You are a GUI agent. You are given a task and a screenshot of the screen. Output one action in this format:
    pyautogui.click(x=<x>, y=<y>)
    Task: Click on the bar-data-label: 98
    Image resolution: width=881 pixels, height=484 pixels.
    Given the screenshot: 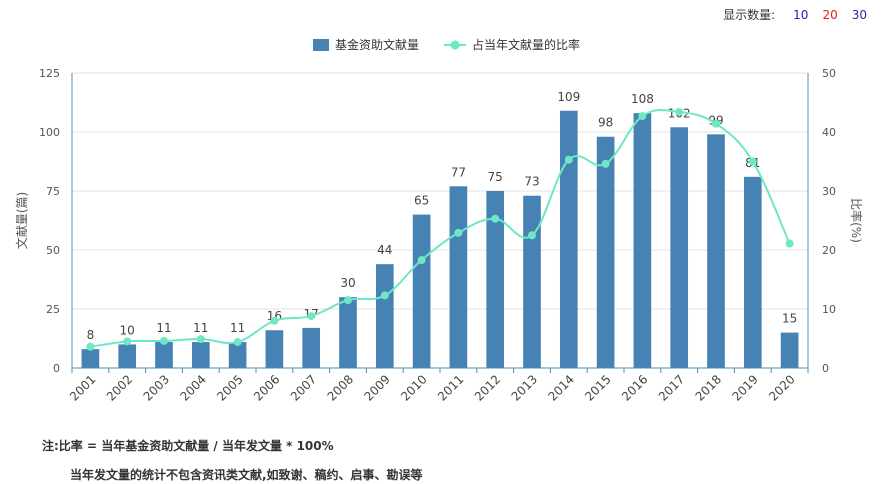 What is the action you would take?
    pyautogui.click(x=605, y=123)
    